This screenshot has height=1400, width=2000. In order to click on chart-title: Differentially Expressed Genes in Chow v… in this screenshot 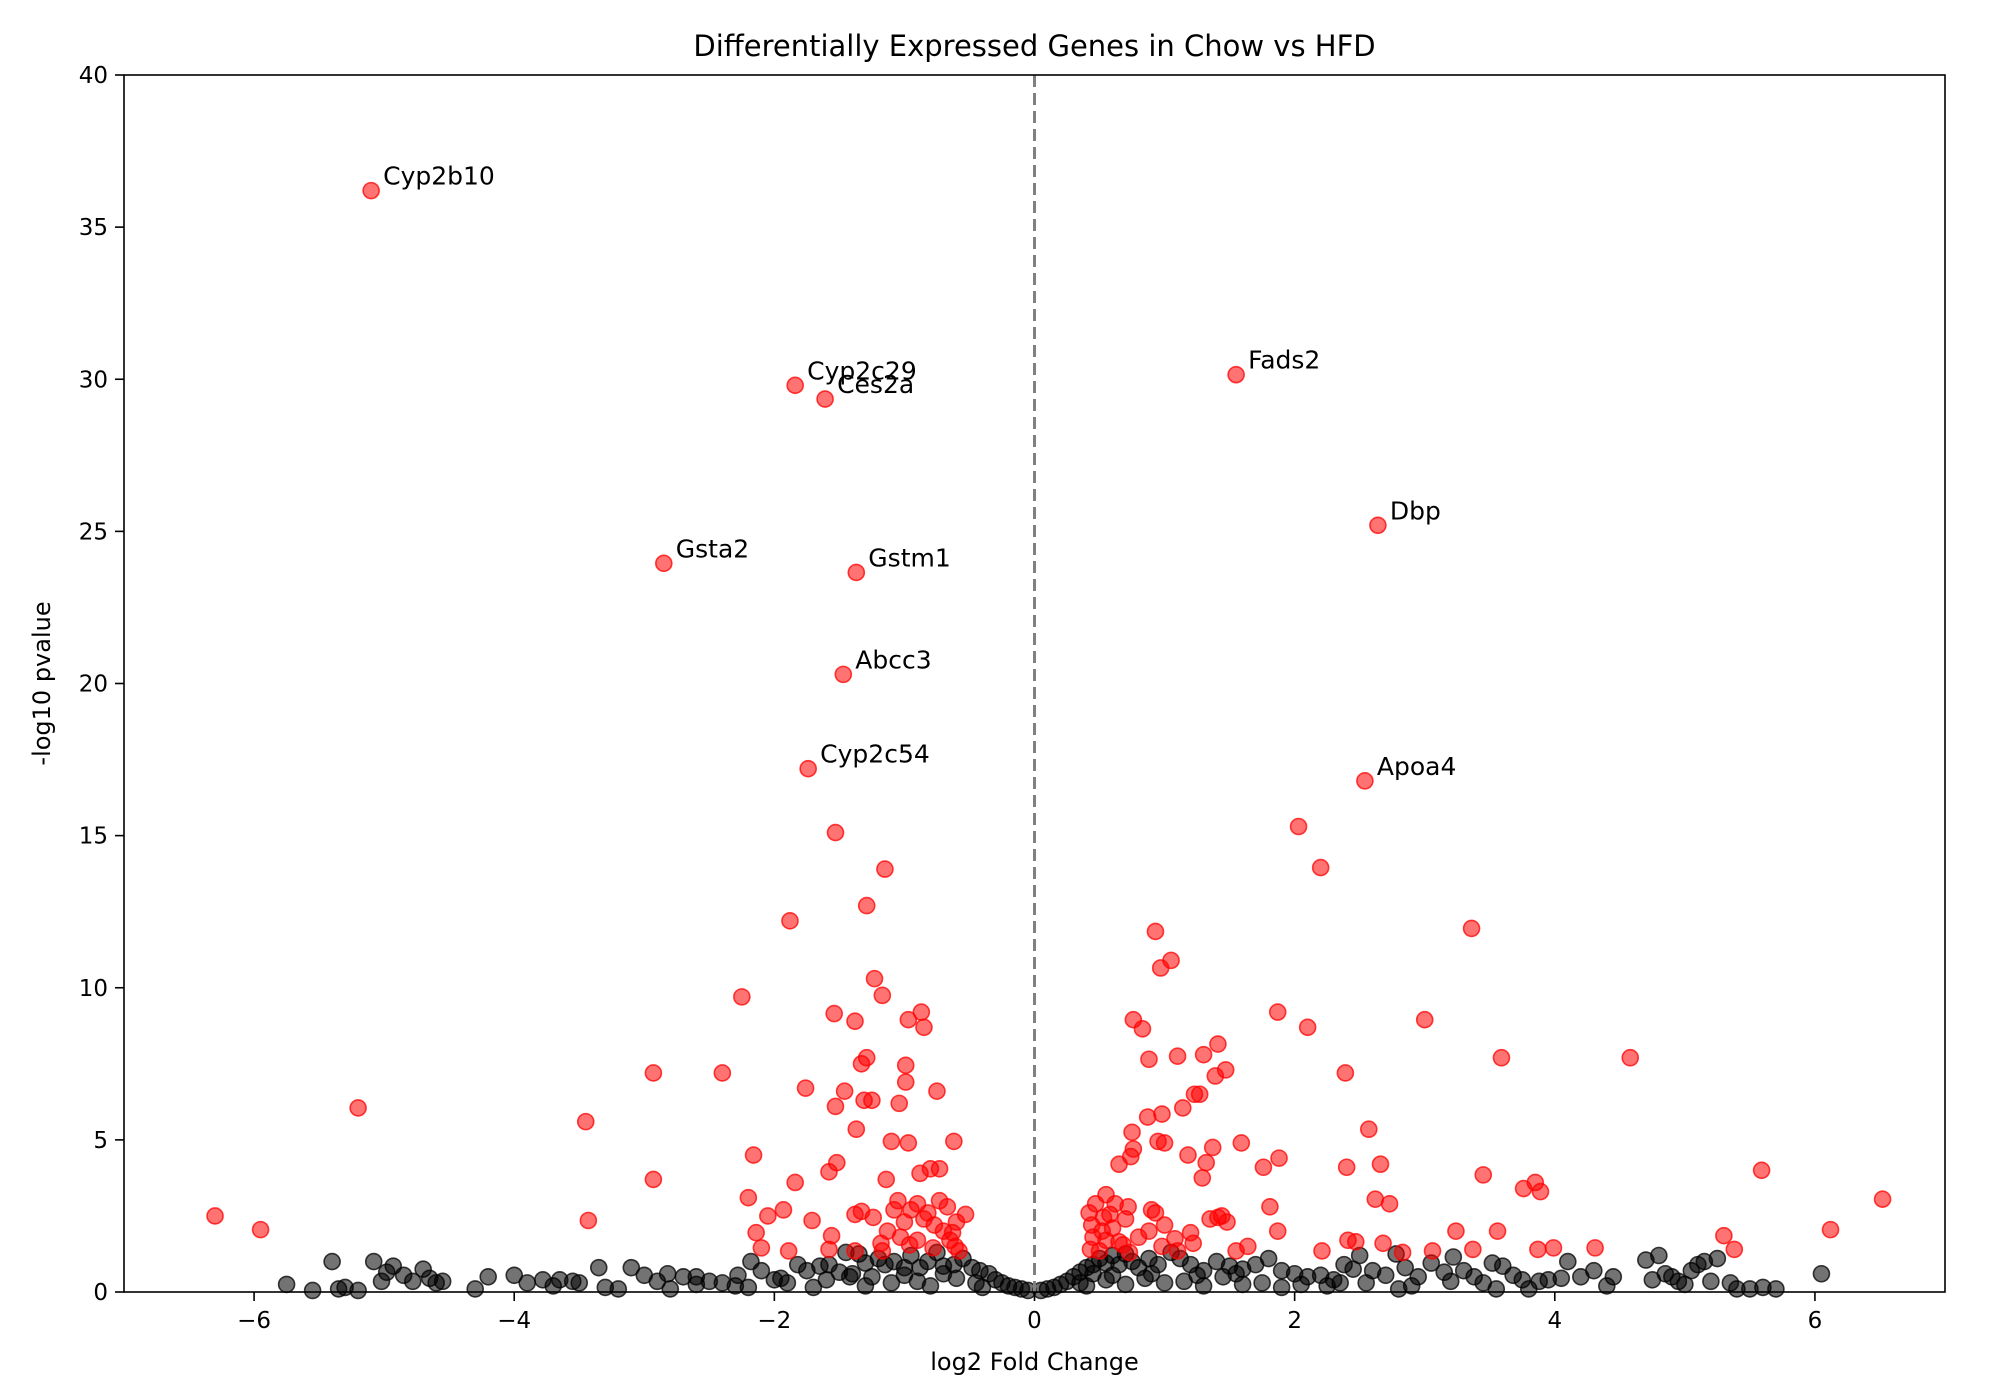, I will do `click(1034, 46)`.